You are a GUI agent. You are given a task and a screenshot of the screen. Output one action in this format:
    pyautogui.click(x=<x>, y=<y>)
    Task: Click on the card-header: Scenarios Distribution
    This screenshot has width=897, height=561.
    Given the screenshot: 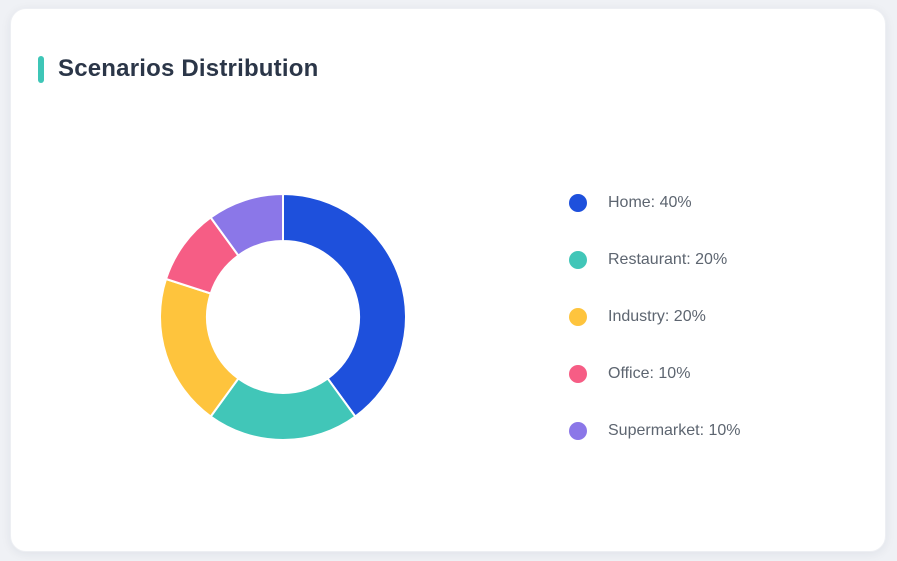 What is the action you would take?
    pyautogui.click(x=448, y=46)
    